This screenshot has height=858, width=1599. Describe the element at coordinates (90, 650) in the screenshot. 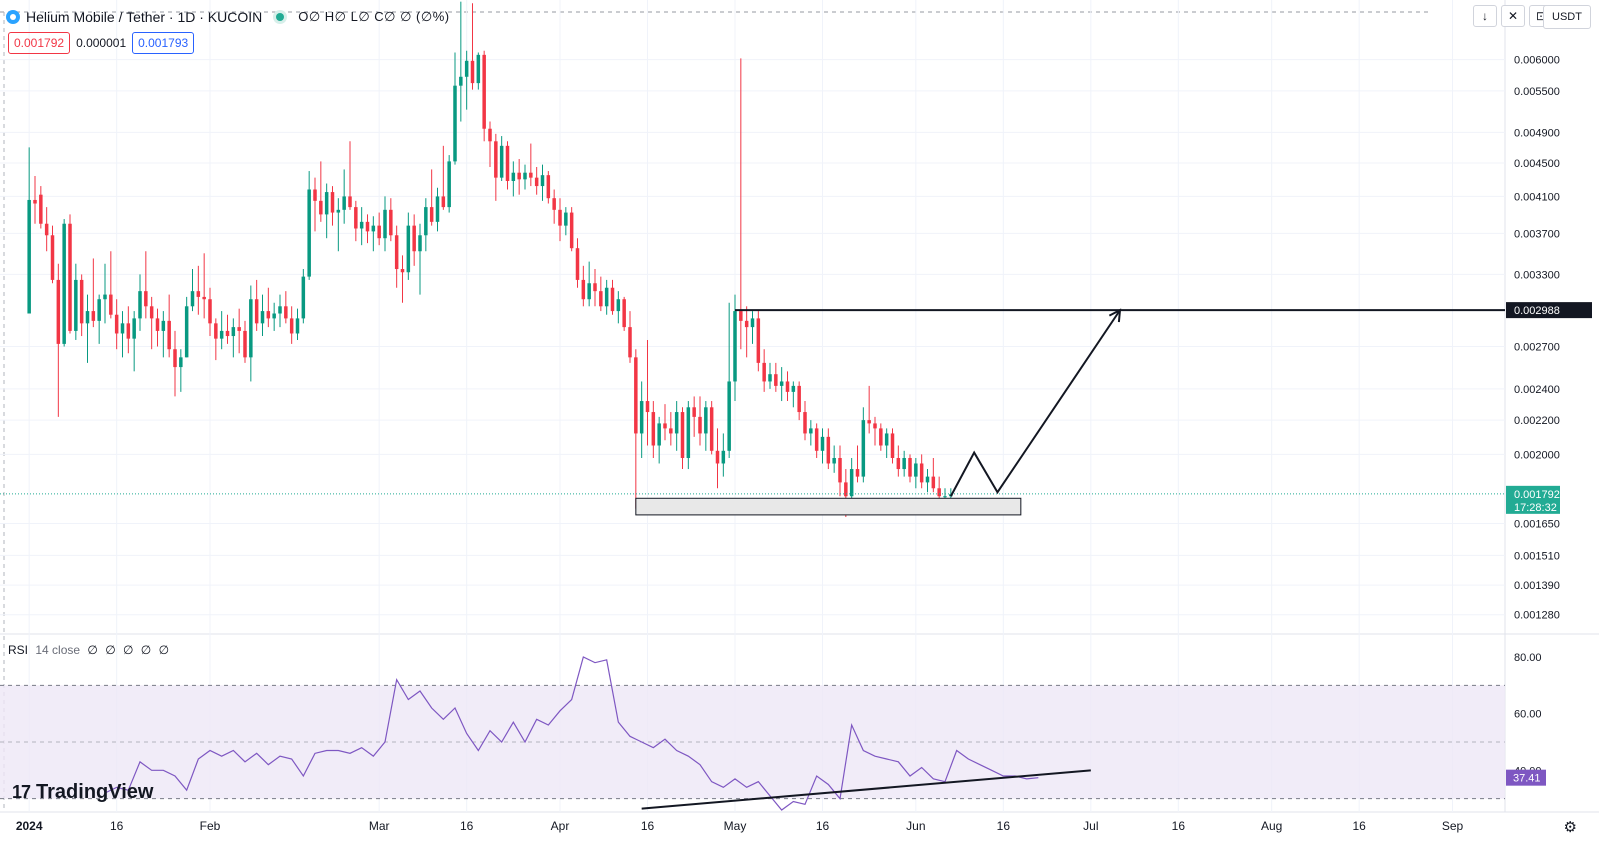

I see `rsi-legend: RSI 14 close ∅ ∅ ∅ ∅ ∅` at that location.